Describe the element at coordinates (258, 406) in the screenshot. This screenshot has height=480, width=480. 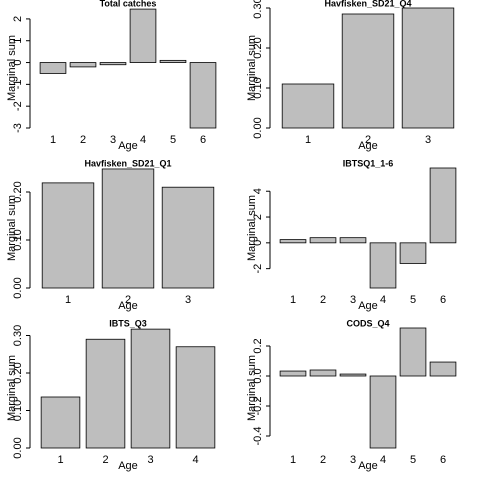
I see `y-tick-label: -0.2` at that location.